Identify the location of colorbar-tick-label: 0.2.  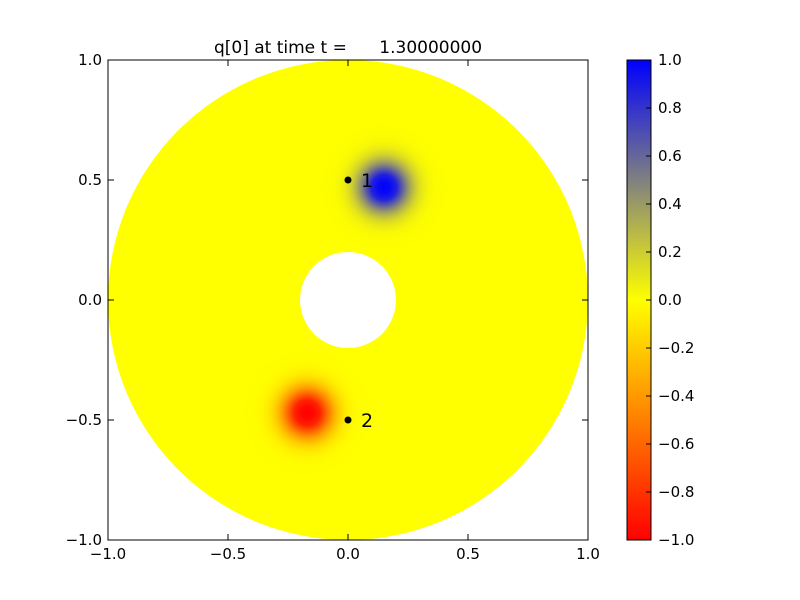
(670, 252).